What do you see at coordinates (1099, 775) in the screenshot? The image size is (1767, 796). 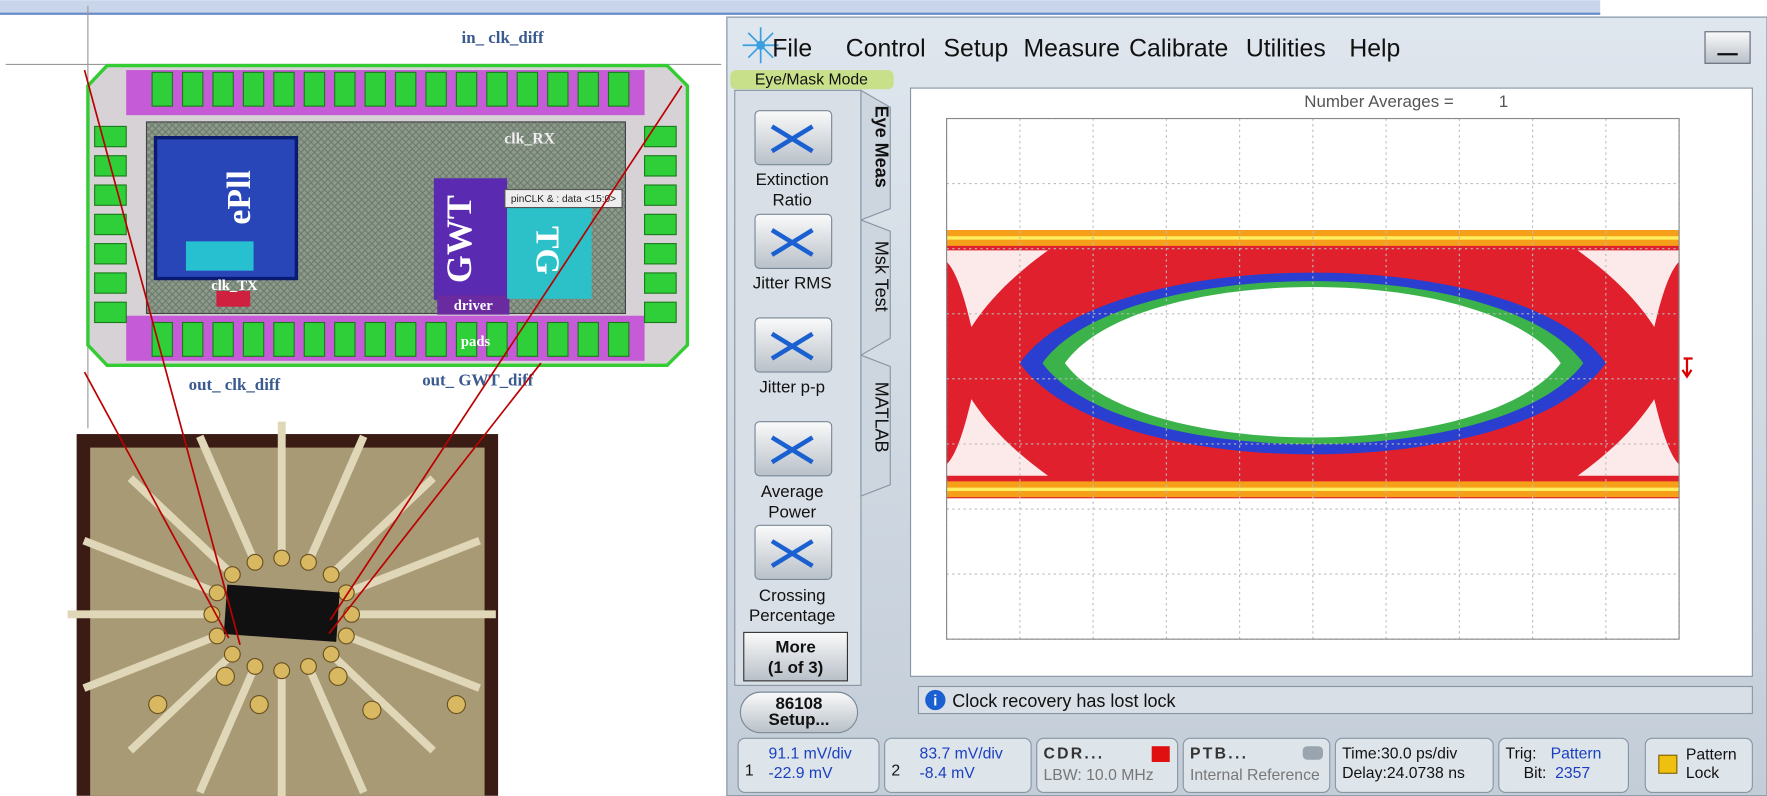 I see `status-text: LBW: 10.0 MHz` at bounding box center [1099, 775].